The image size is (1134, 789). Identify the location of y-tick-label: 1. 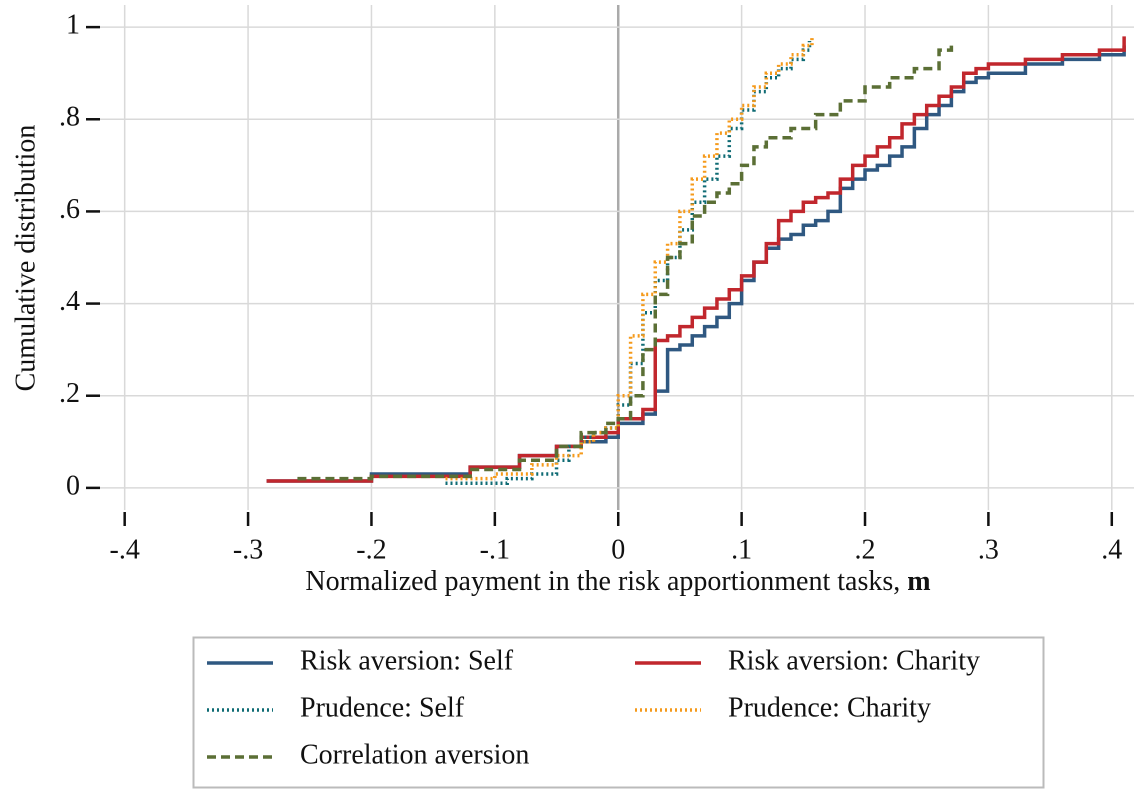
(73, 25).